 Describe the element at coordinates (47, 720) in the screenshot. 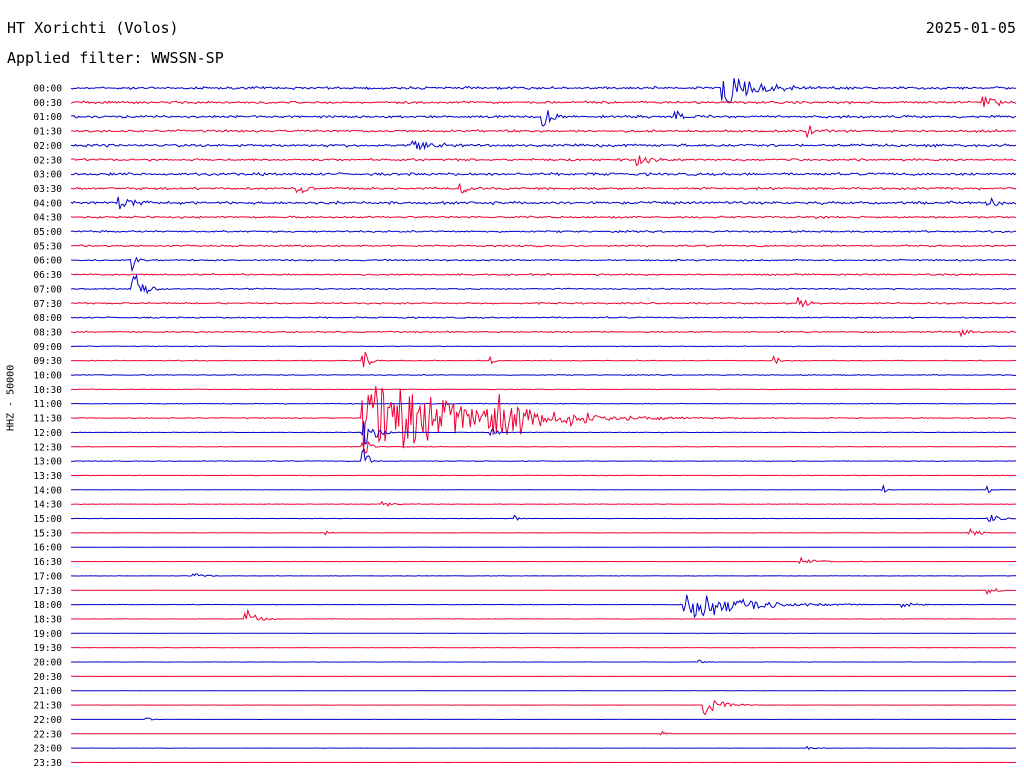

I see `time-tick-label: 22:00` at that location.